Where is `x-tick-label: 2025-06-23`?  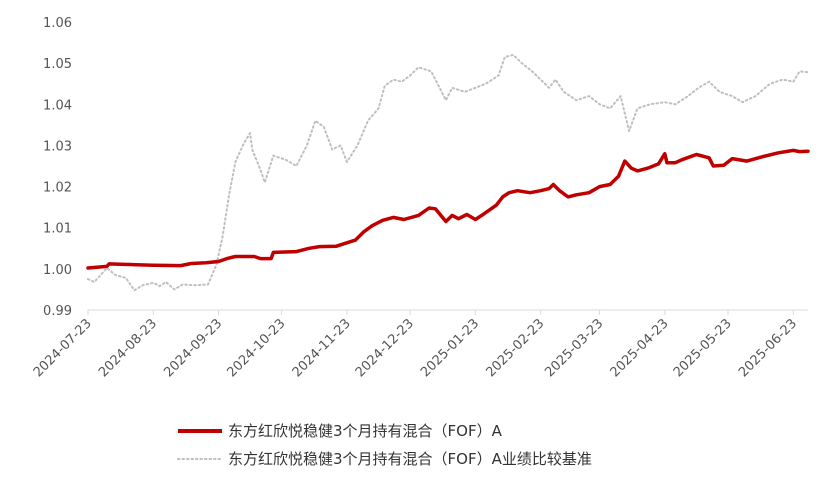 x-tick-label: 2025-06-23 is located at coordinates (768, 348).